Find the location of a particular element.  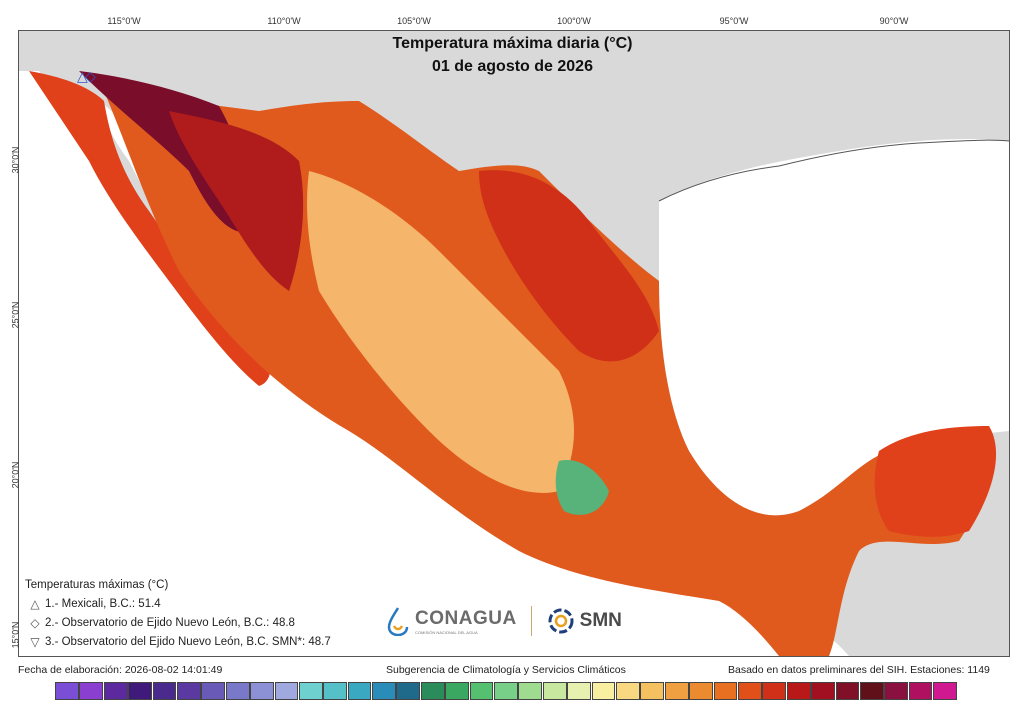

conagua-subtitle: COMISIÓN NACIONAL DEL AGUA is located at coordinates (446, 632).